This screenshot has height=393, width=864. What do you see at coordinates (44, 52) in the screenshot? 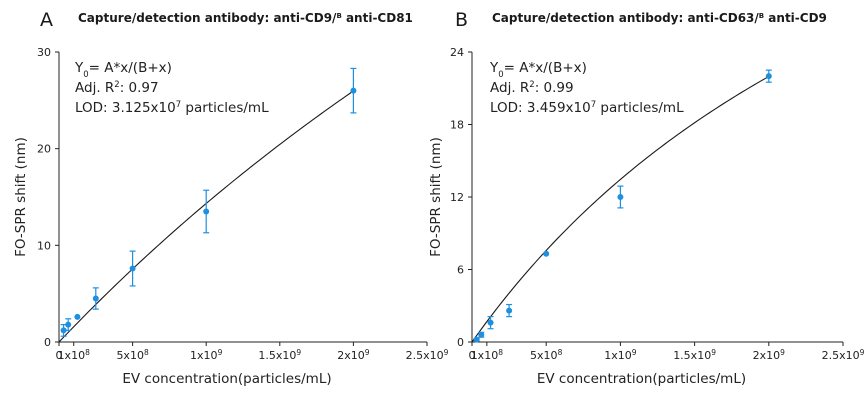
I see `y-tick-label: 30` at bounding box center [44, 52].